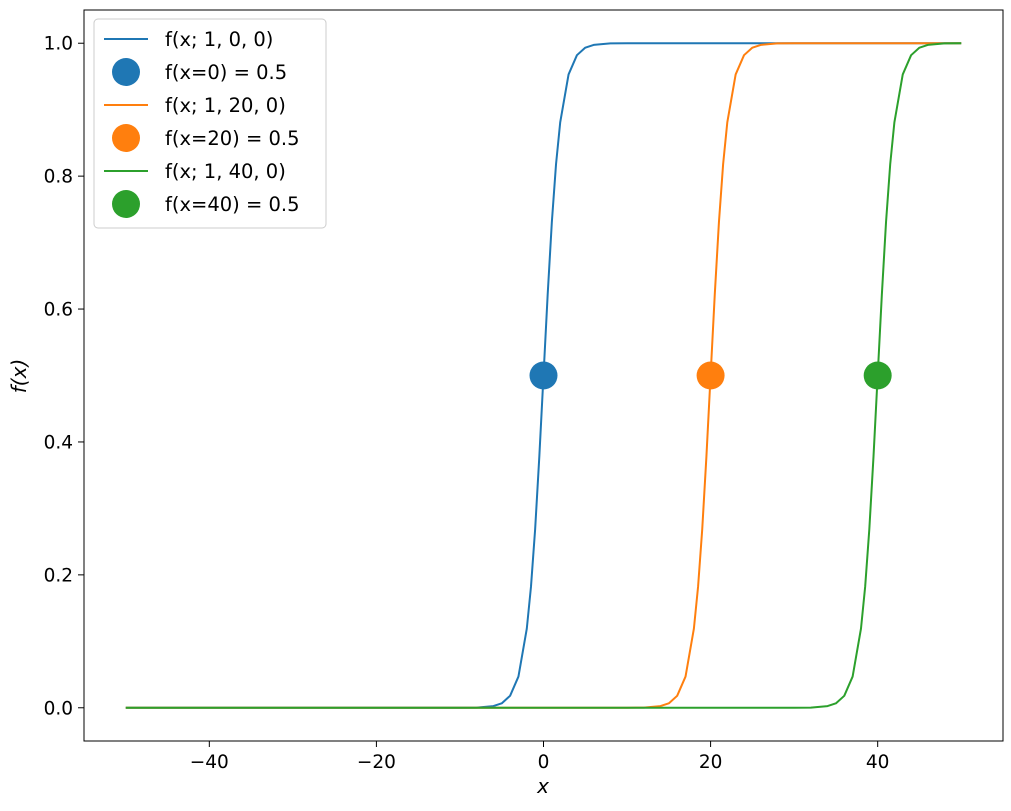  I want to click on x-axis: −40 −20 0 20 40, so click(540, 757).